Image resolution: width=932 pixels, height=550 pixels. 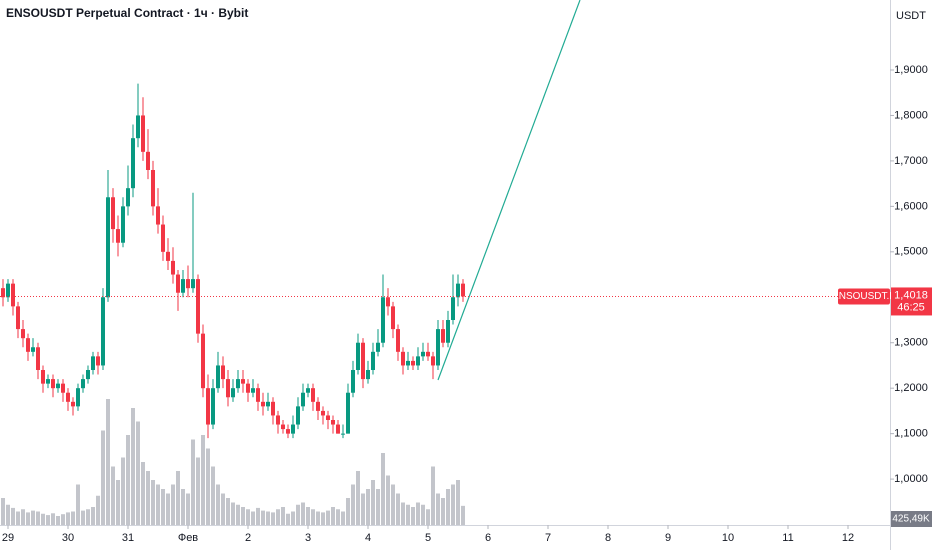 What do you see at coordinates (128, 538) in the screenshot?
I see `x-tick-label: 31` at bounding box center [128, 538].